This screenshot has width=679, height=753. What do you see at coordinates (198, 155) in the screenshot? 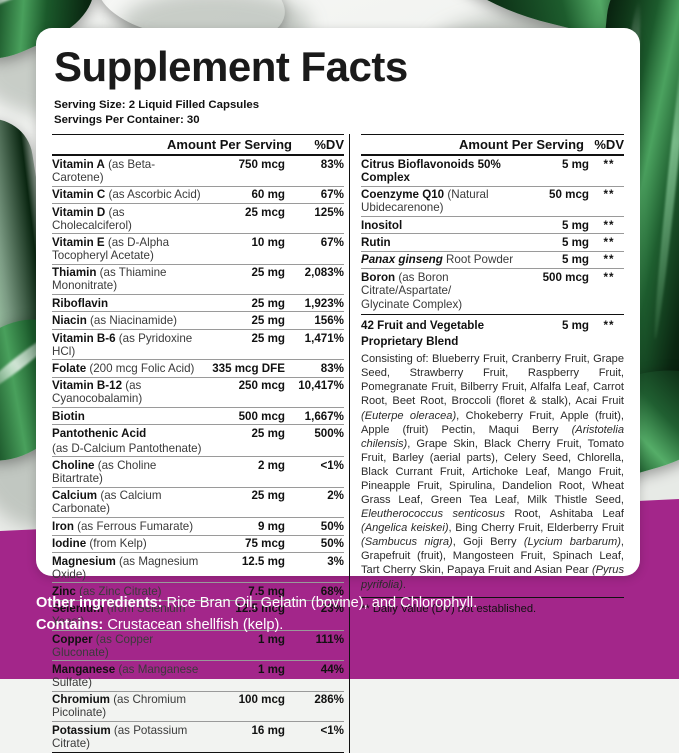
I see `header-rule-bottom` at bounding box center [198, 155].